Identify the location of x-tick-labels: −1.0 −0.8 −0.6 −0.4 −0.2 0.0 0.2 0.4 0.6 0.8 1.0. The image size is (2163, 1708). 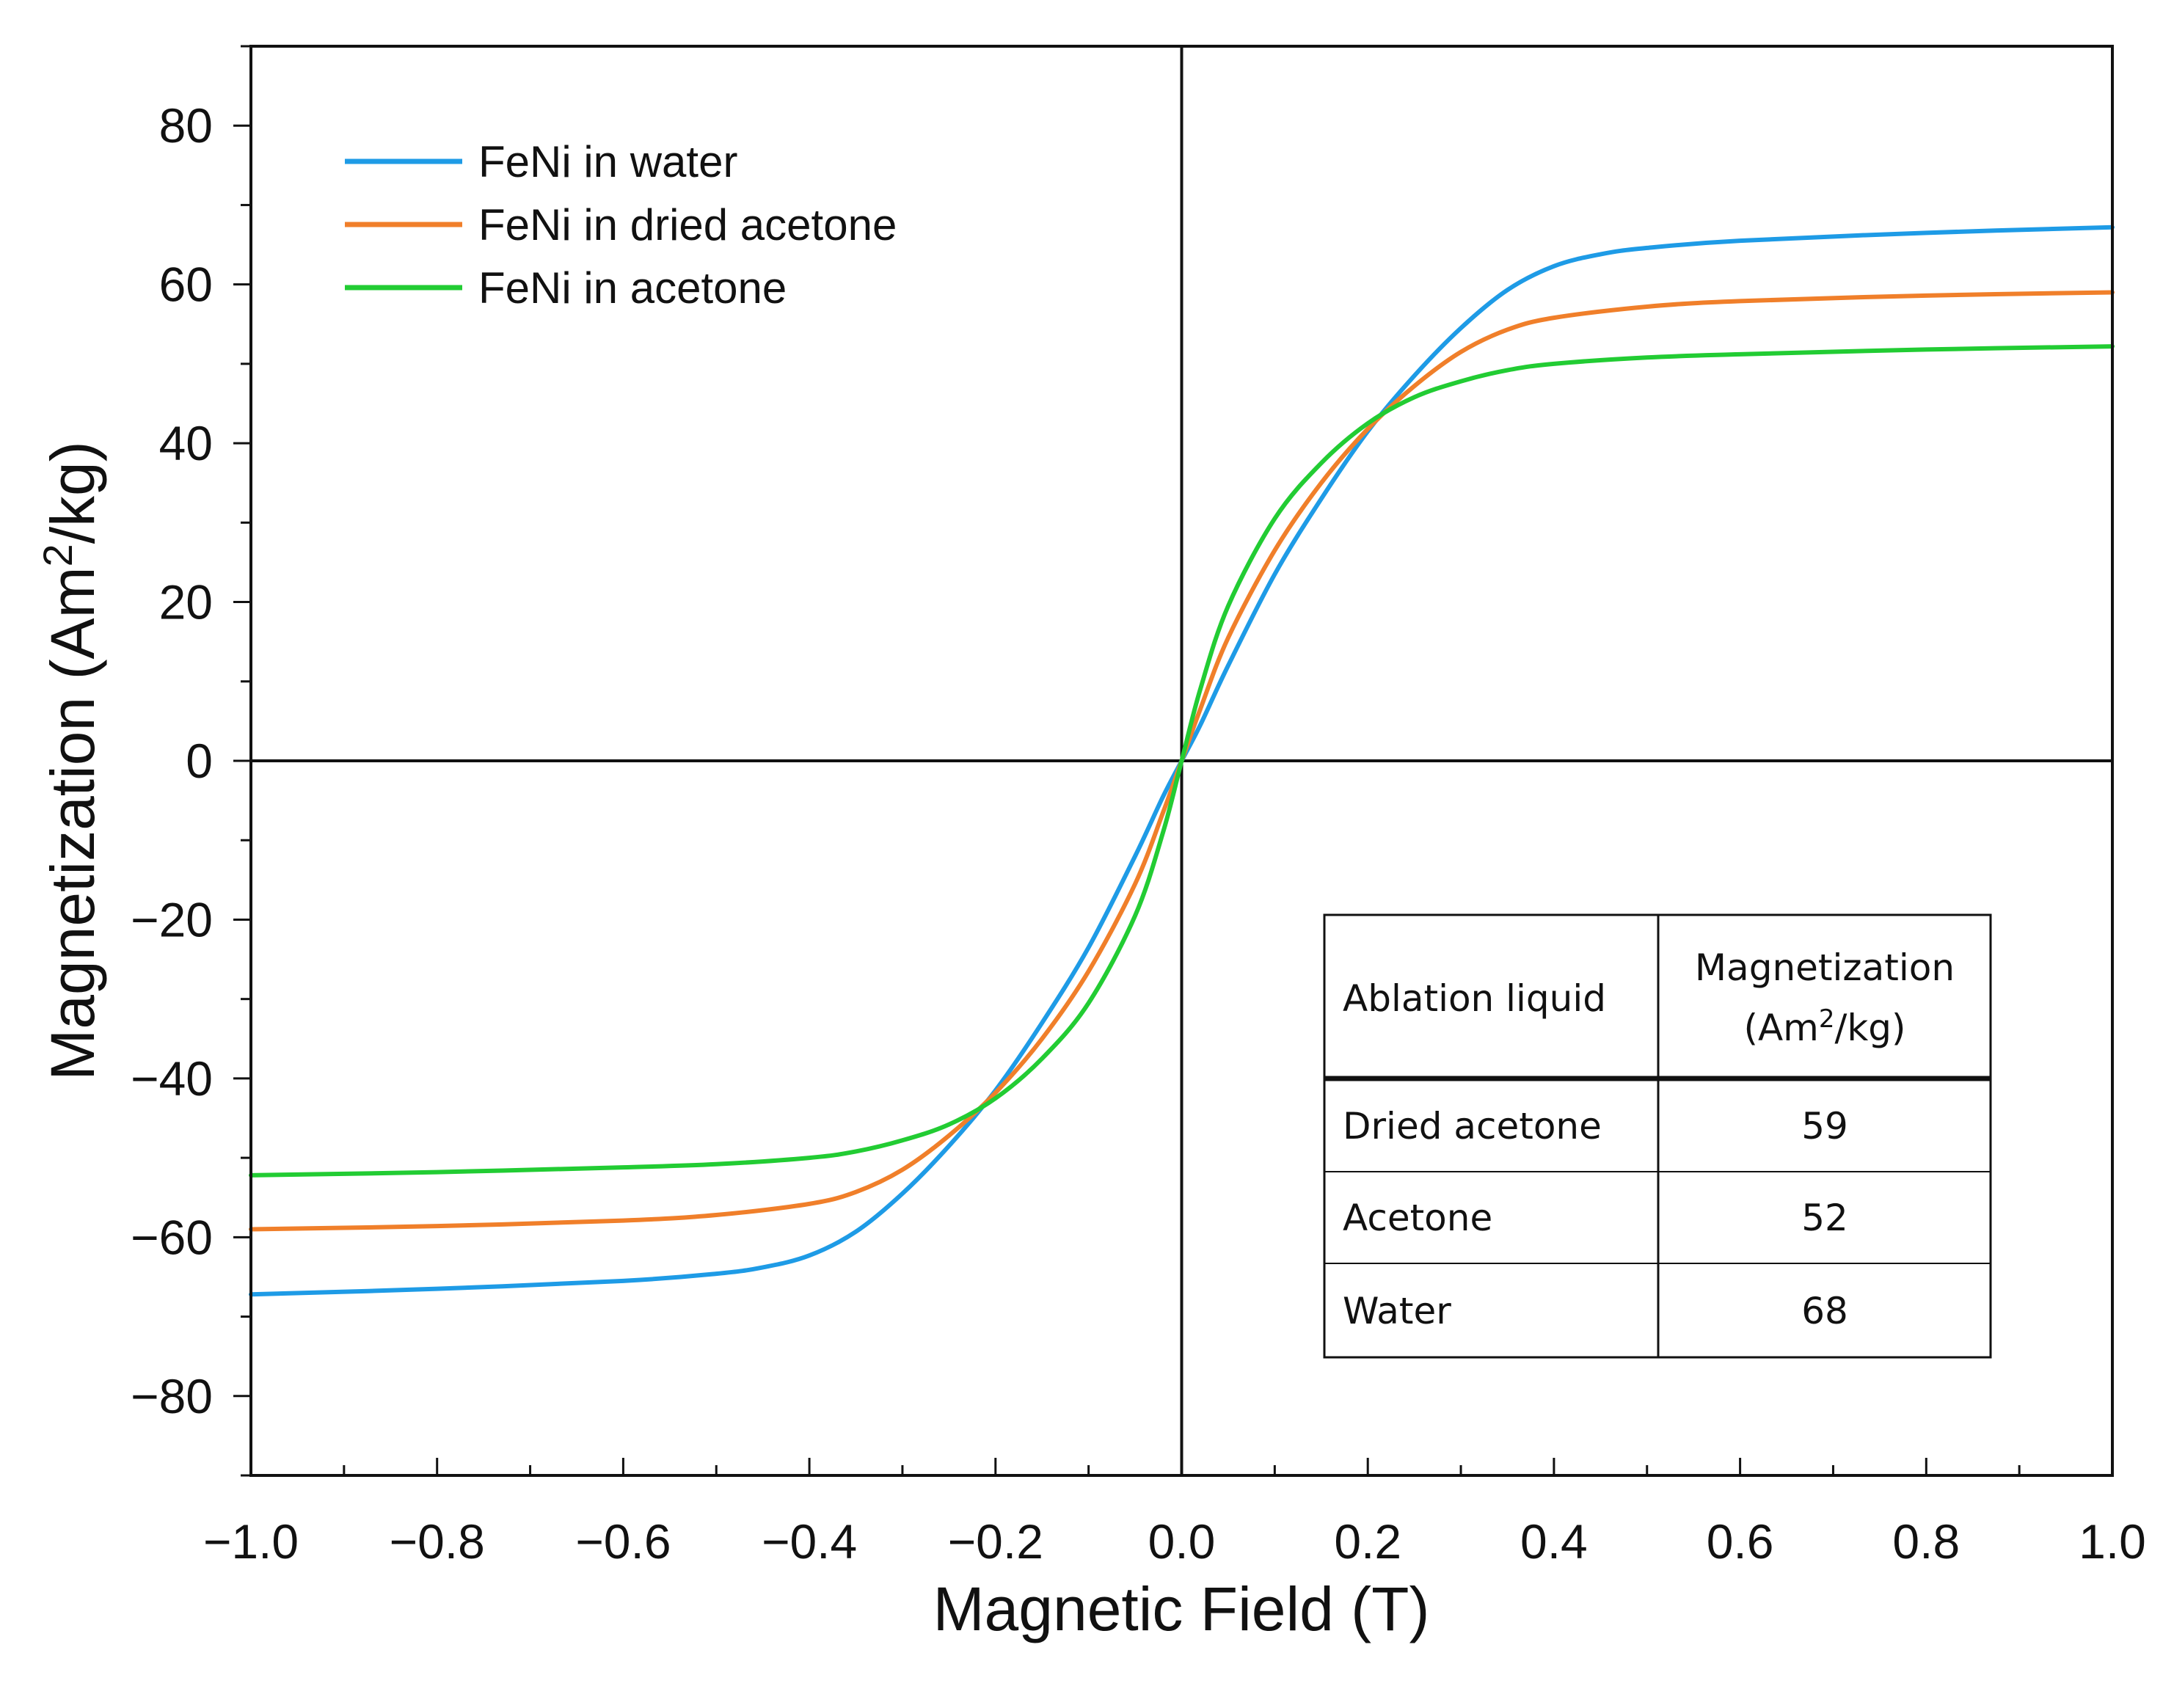
(1174, 1541).